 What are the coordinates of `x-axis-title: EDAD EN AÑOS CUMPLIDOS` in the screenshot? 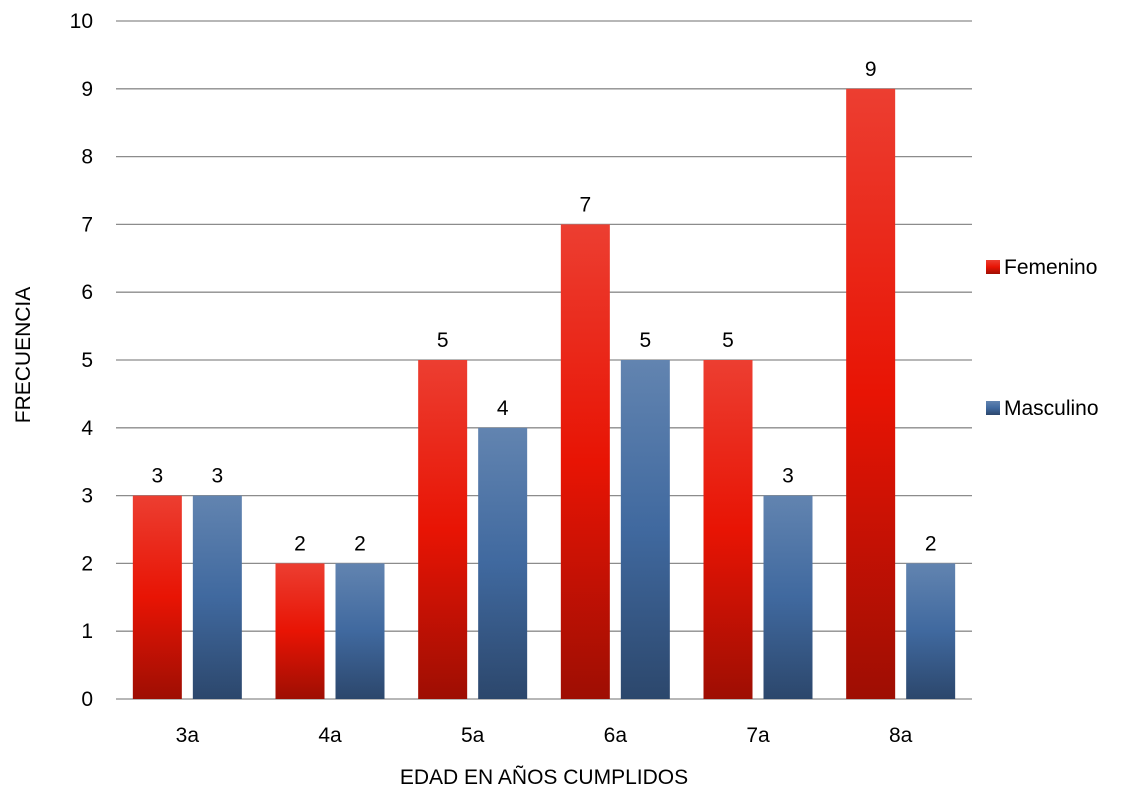 It's located at (544, 777).